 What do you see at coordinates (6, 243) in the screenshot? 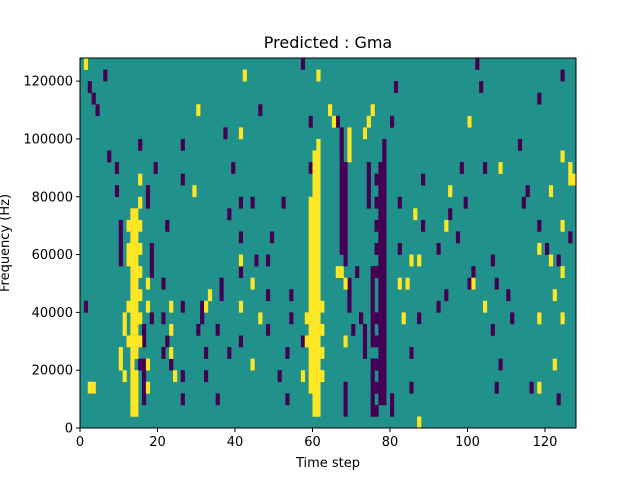
I see `y-axis-label: Frequency (Hz)` at bounding box center [6, 243].